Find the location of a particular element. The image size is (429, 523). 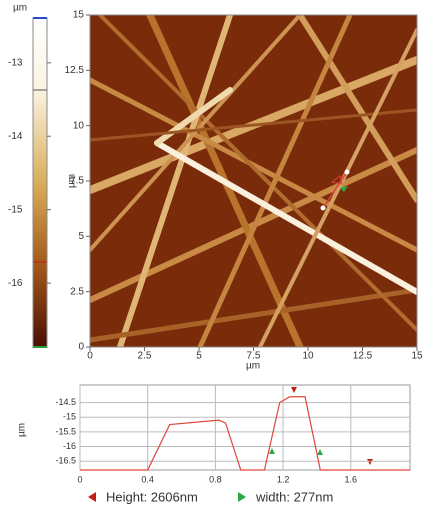

colorbar-tick-label: -16 is located at coordinates (15, 283).